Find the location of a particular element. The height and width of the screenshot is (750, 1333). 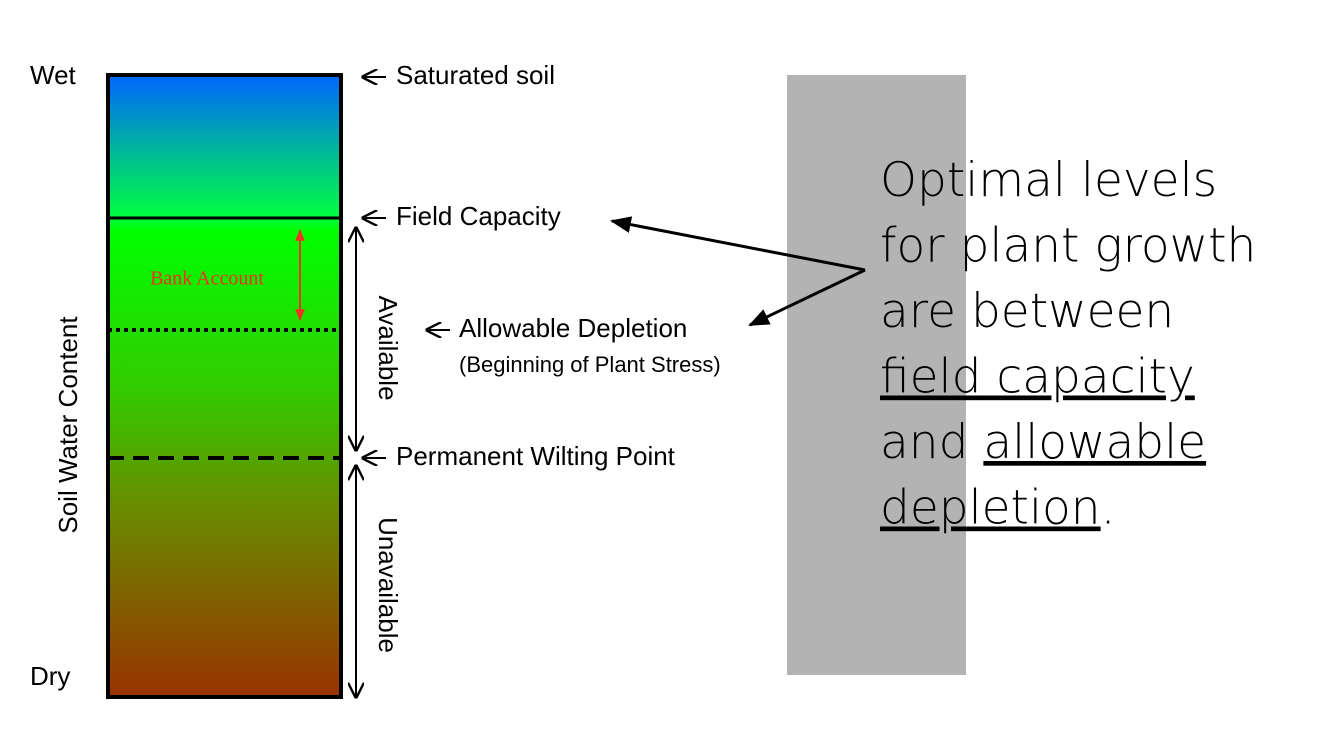

note-line: Optimal levels is located at coordinates (1048, 180).